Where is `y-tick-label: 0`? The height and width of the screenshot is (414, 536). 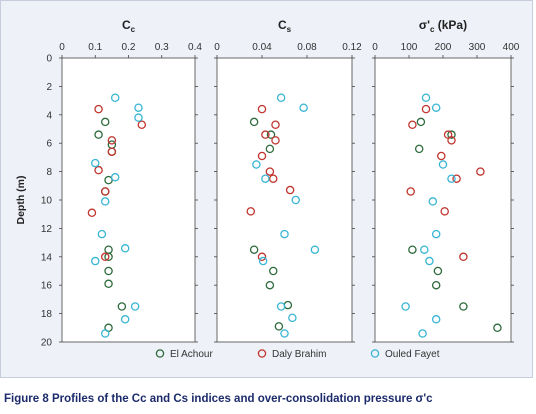
y-tick-label: 0 is located at coordinates (49, 59).